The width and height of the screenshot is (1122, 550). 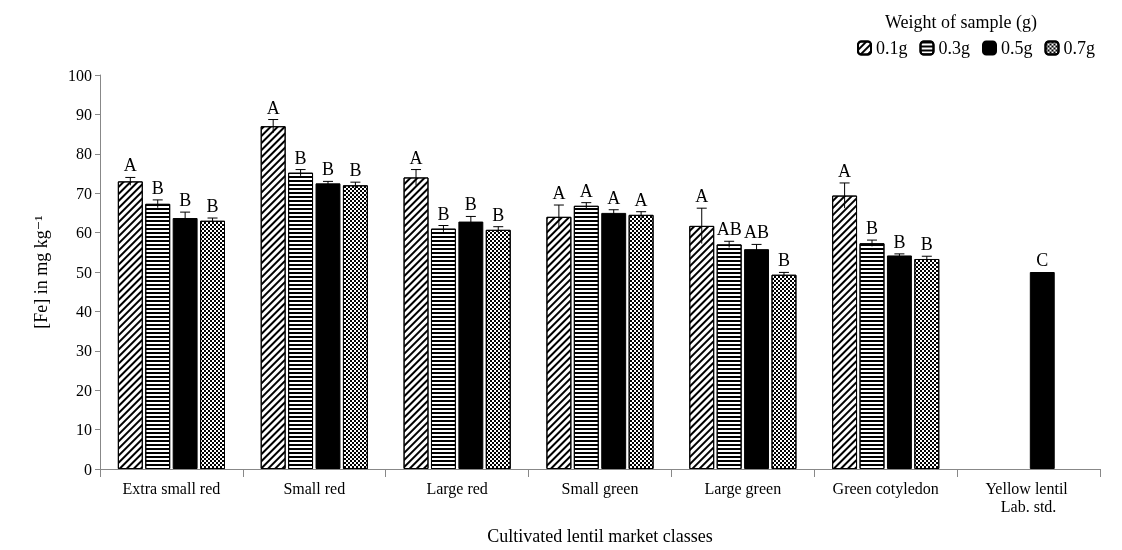 I want to click on data-label: C, so click(x=1042, y=260).